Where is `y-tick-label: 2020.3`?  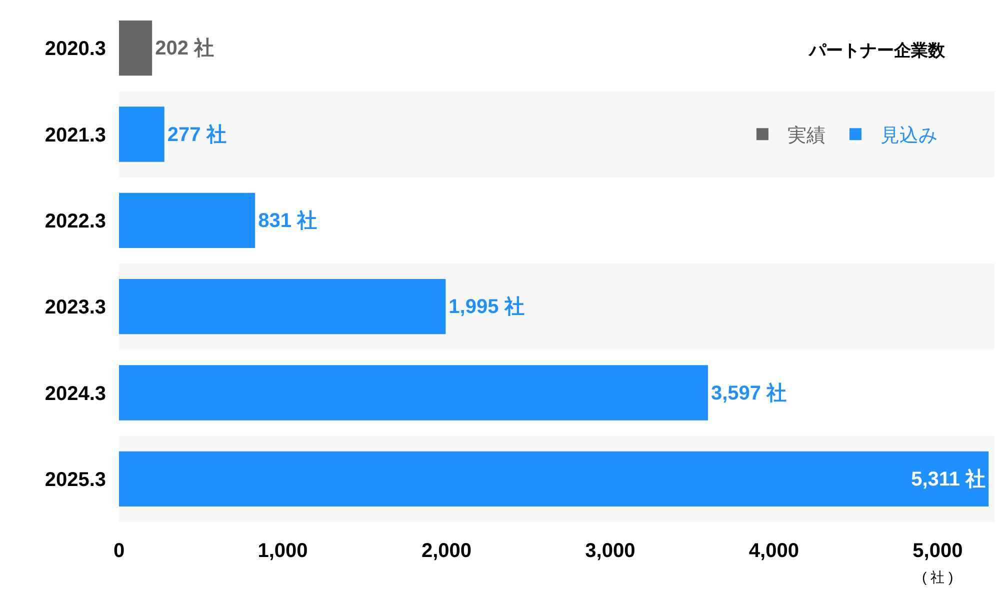 y-tick-label: 2020.3 is located at coordinates (75, 49).